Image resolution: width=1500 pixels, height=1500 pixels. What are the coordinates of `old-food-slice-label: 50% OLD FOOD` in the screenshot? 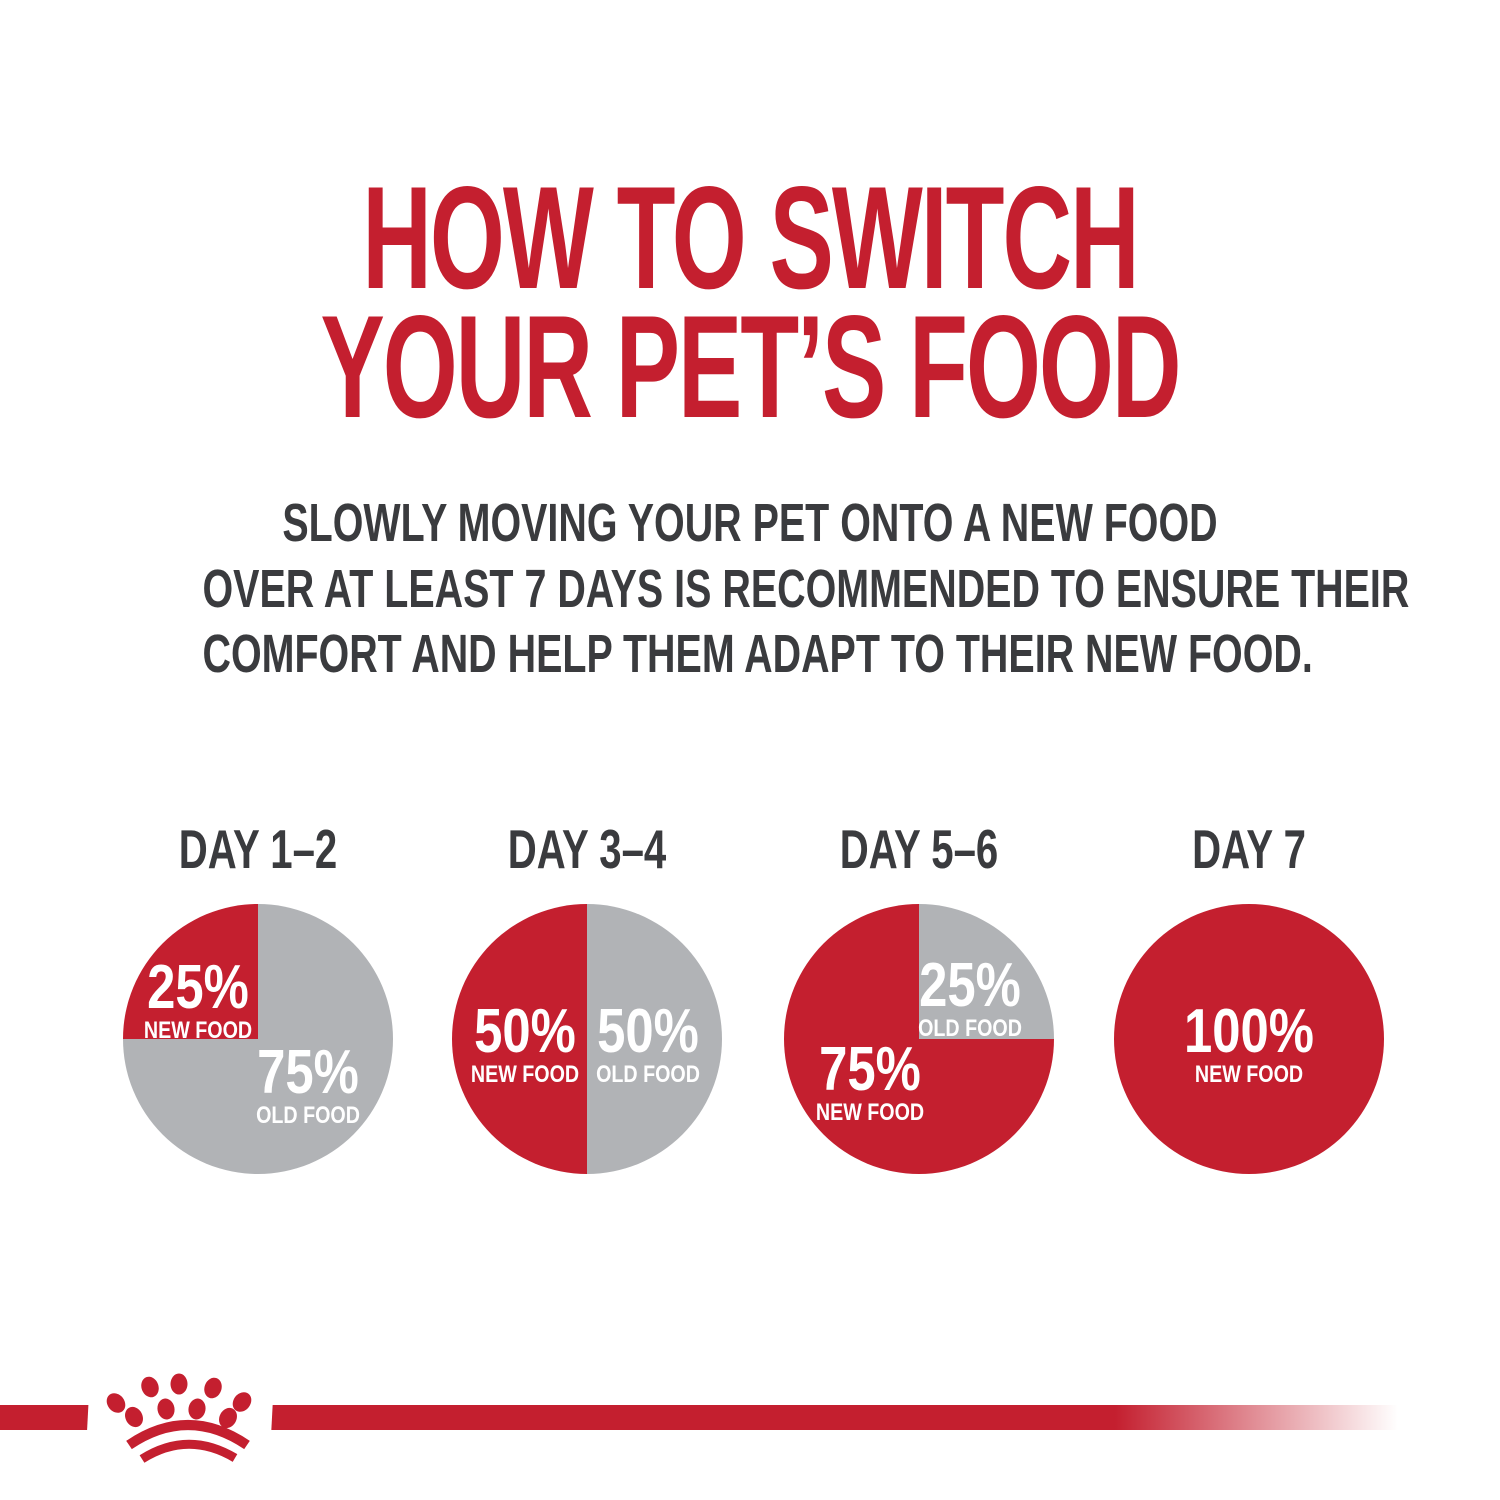 It's located at (648, 1043).